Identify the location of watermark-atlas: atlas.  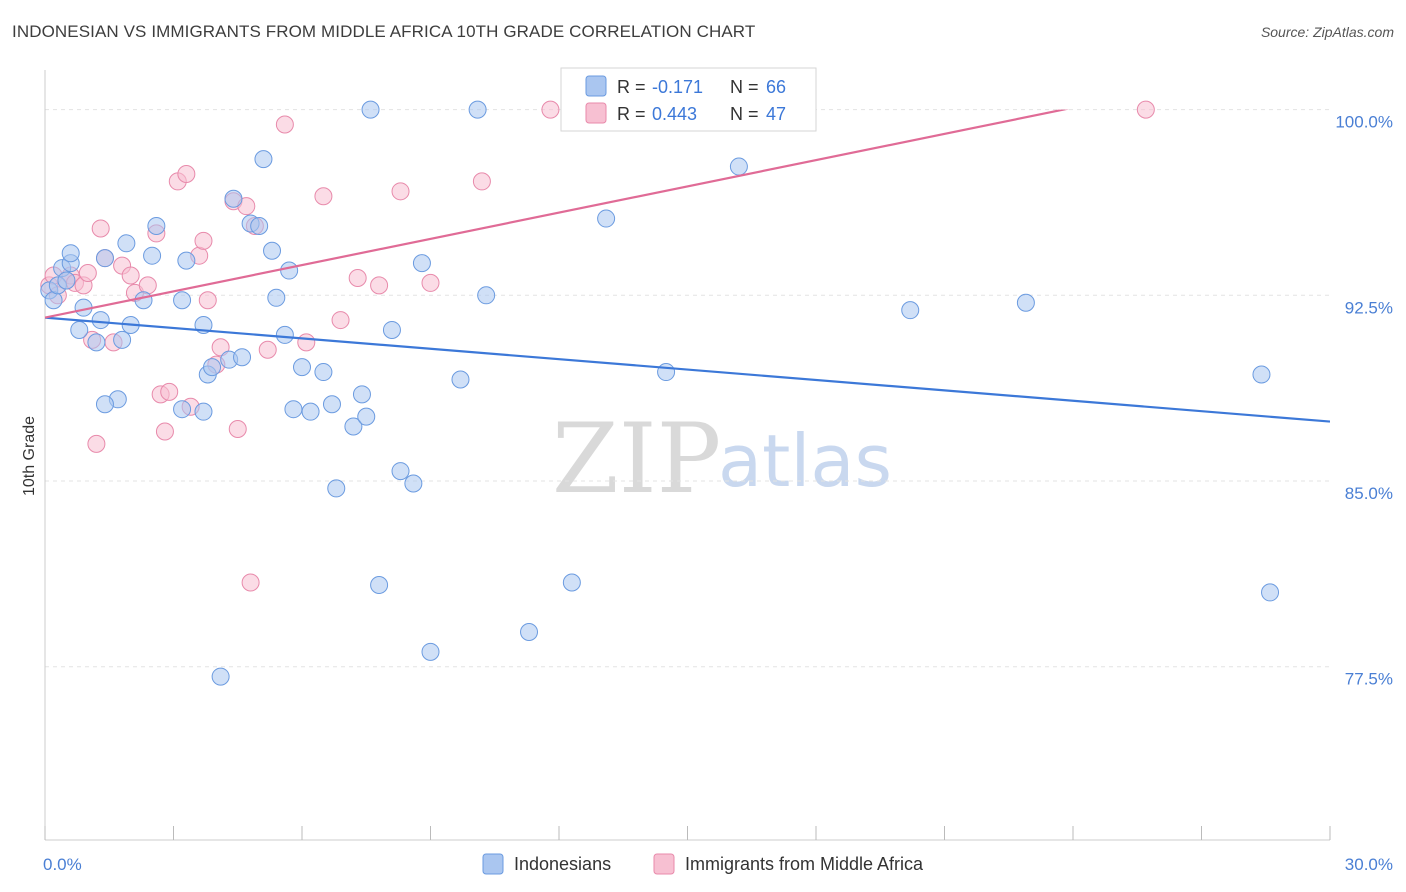
(805, 461).